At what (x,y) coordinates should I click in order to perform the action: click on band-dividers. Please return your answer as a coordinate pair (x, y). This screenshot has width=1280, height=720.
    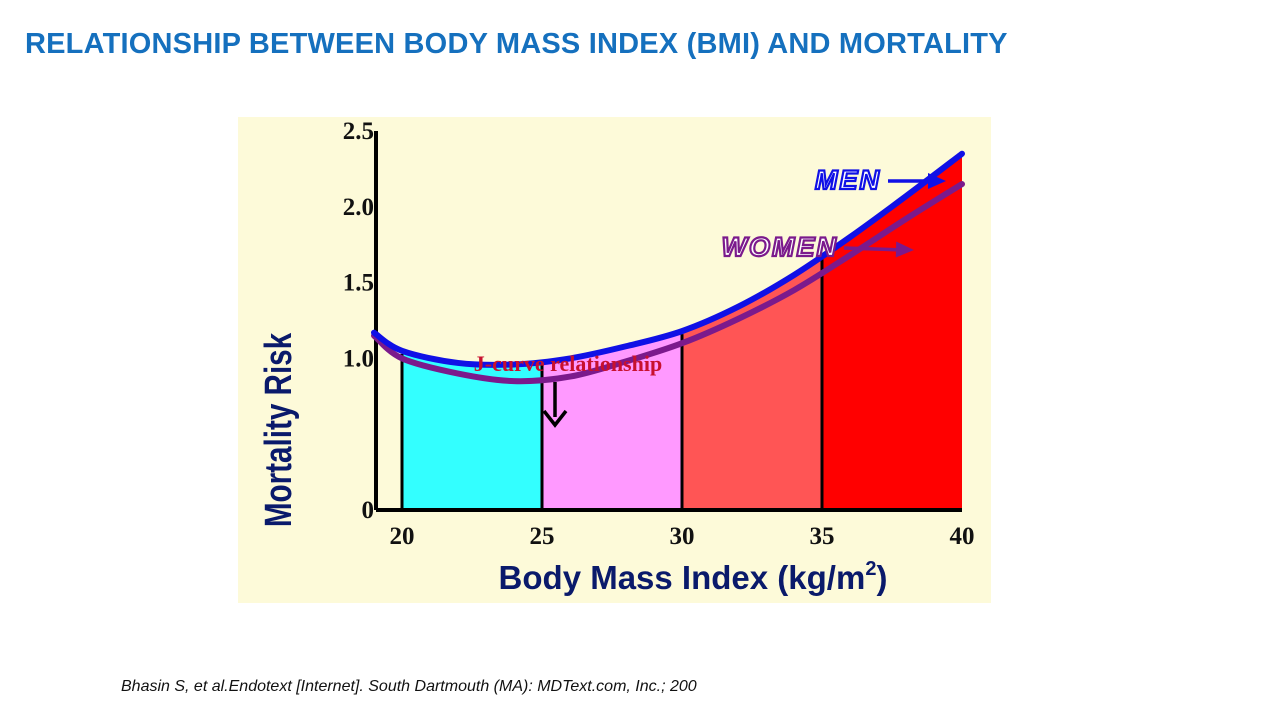
    Looking at the image, I should click on (612, 384).